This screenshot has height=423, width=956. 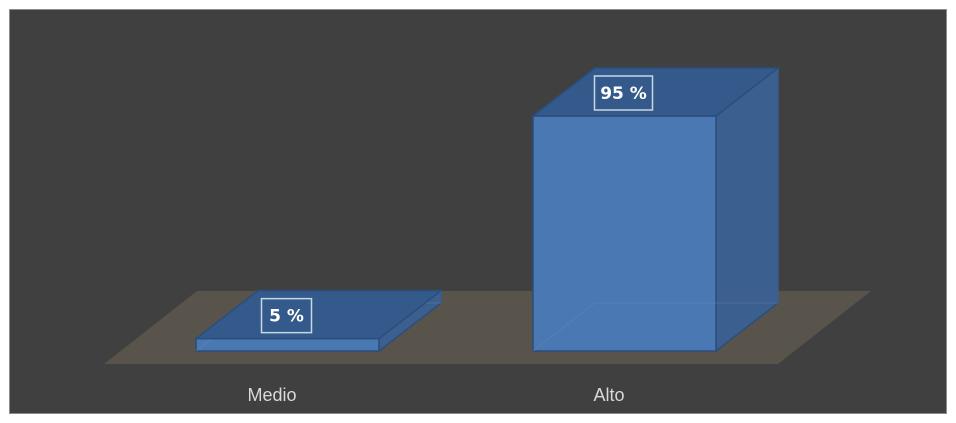 I want to click on x-axis-tick-labels: Medio Alto, so click(x=435, y=395).